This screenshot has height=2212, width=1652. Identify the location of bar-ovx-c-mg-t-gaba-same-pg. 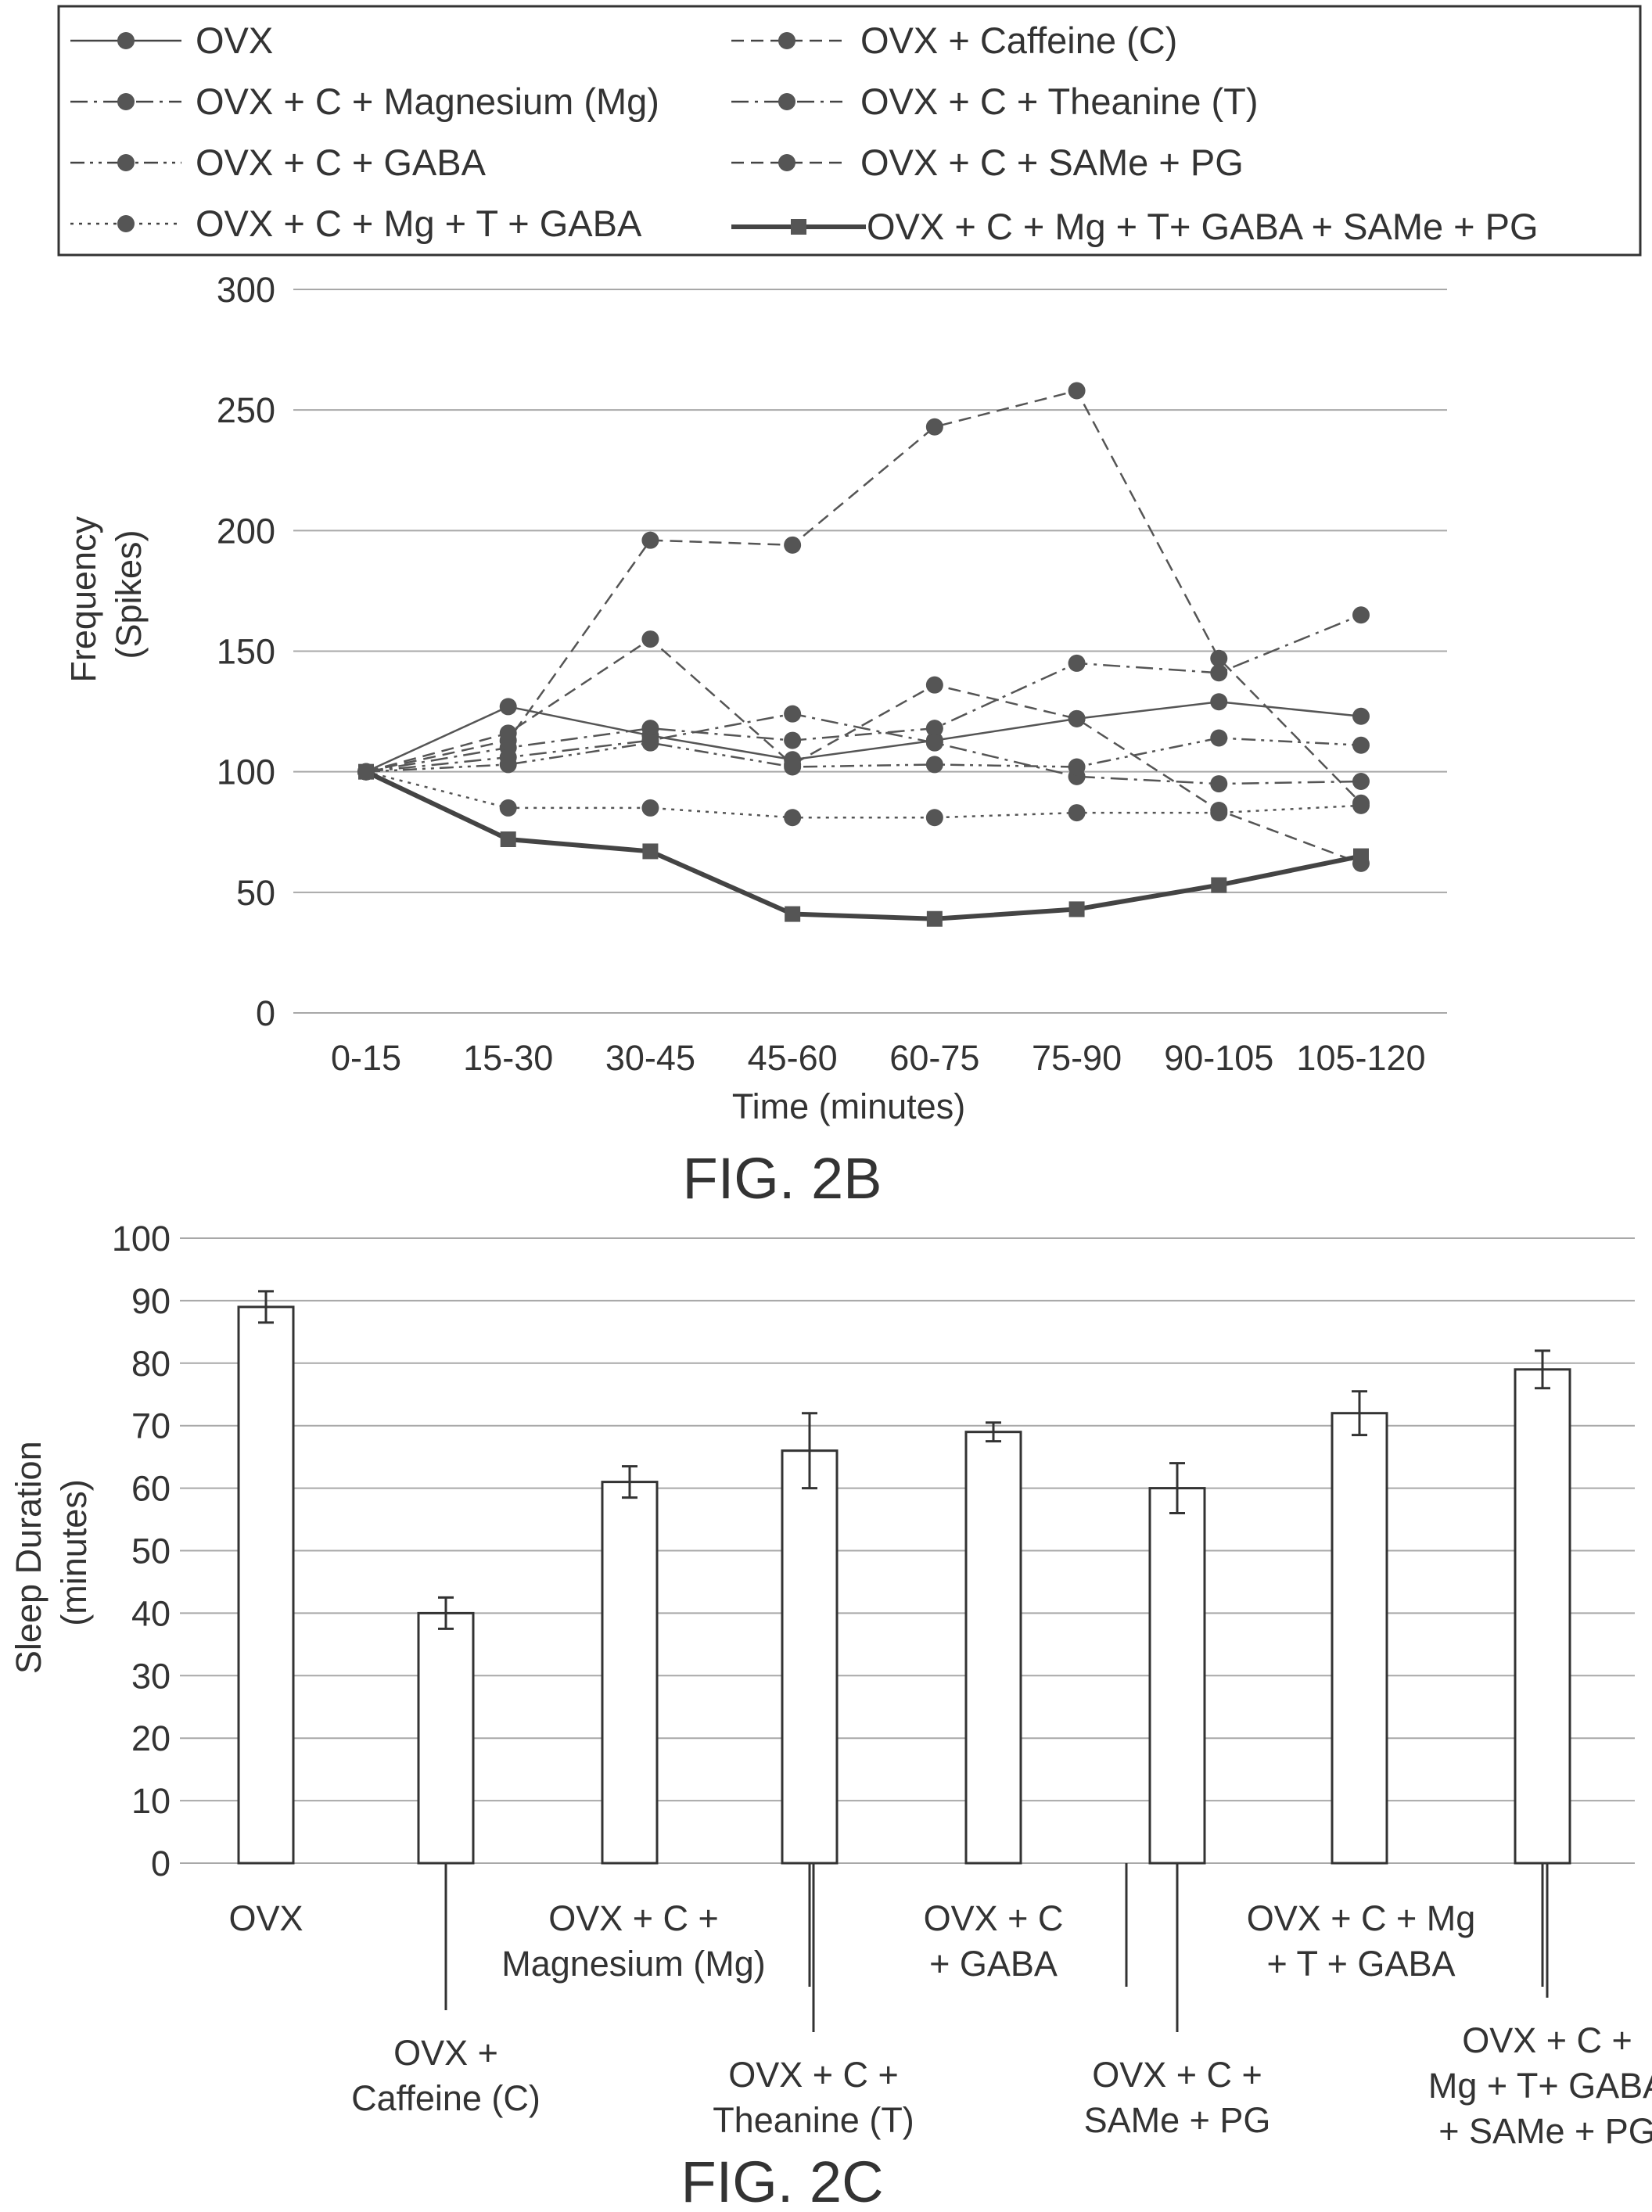
(1542, 1616).